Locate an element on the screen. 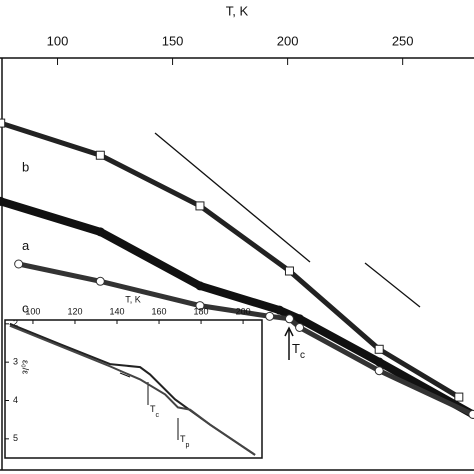 The image size is (474, 474). x-tick-label: 160 is located at coordinates (159, 311).